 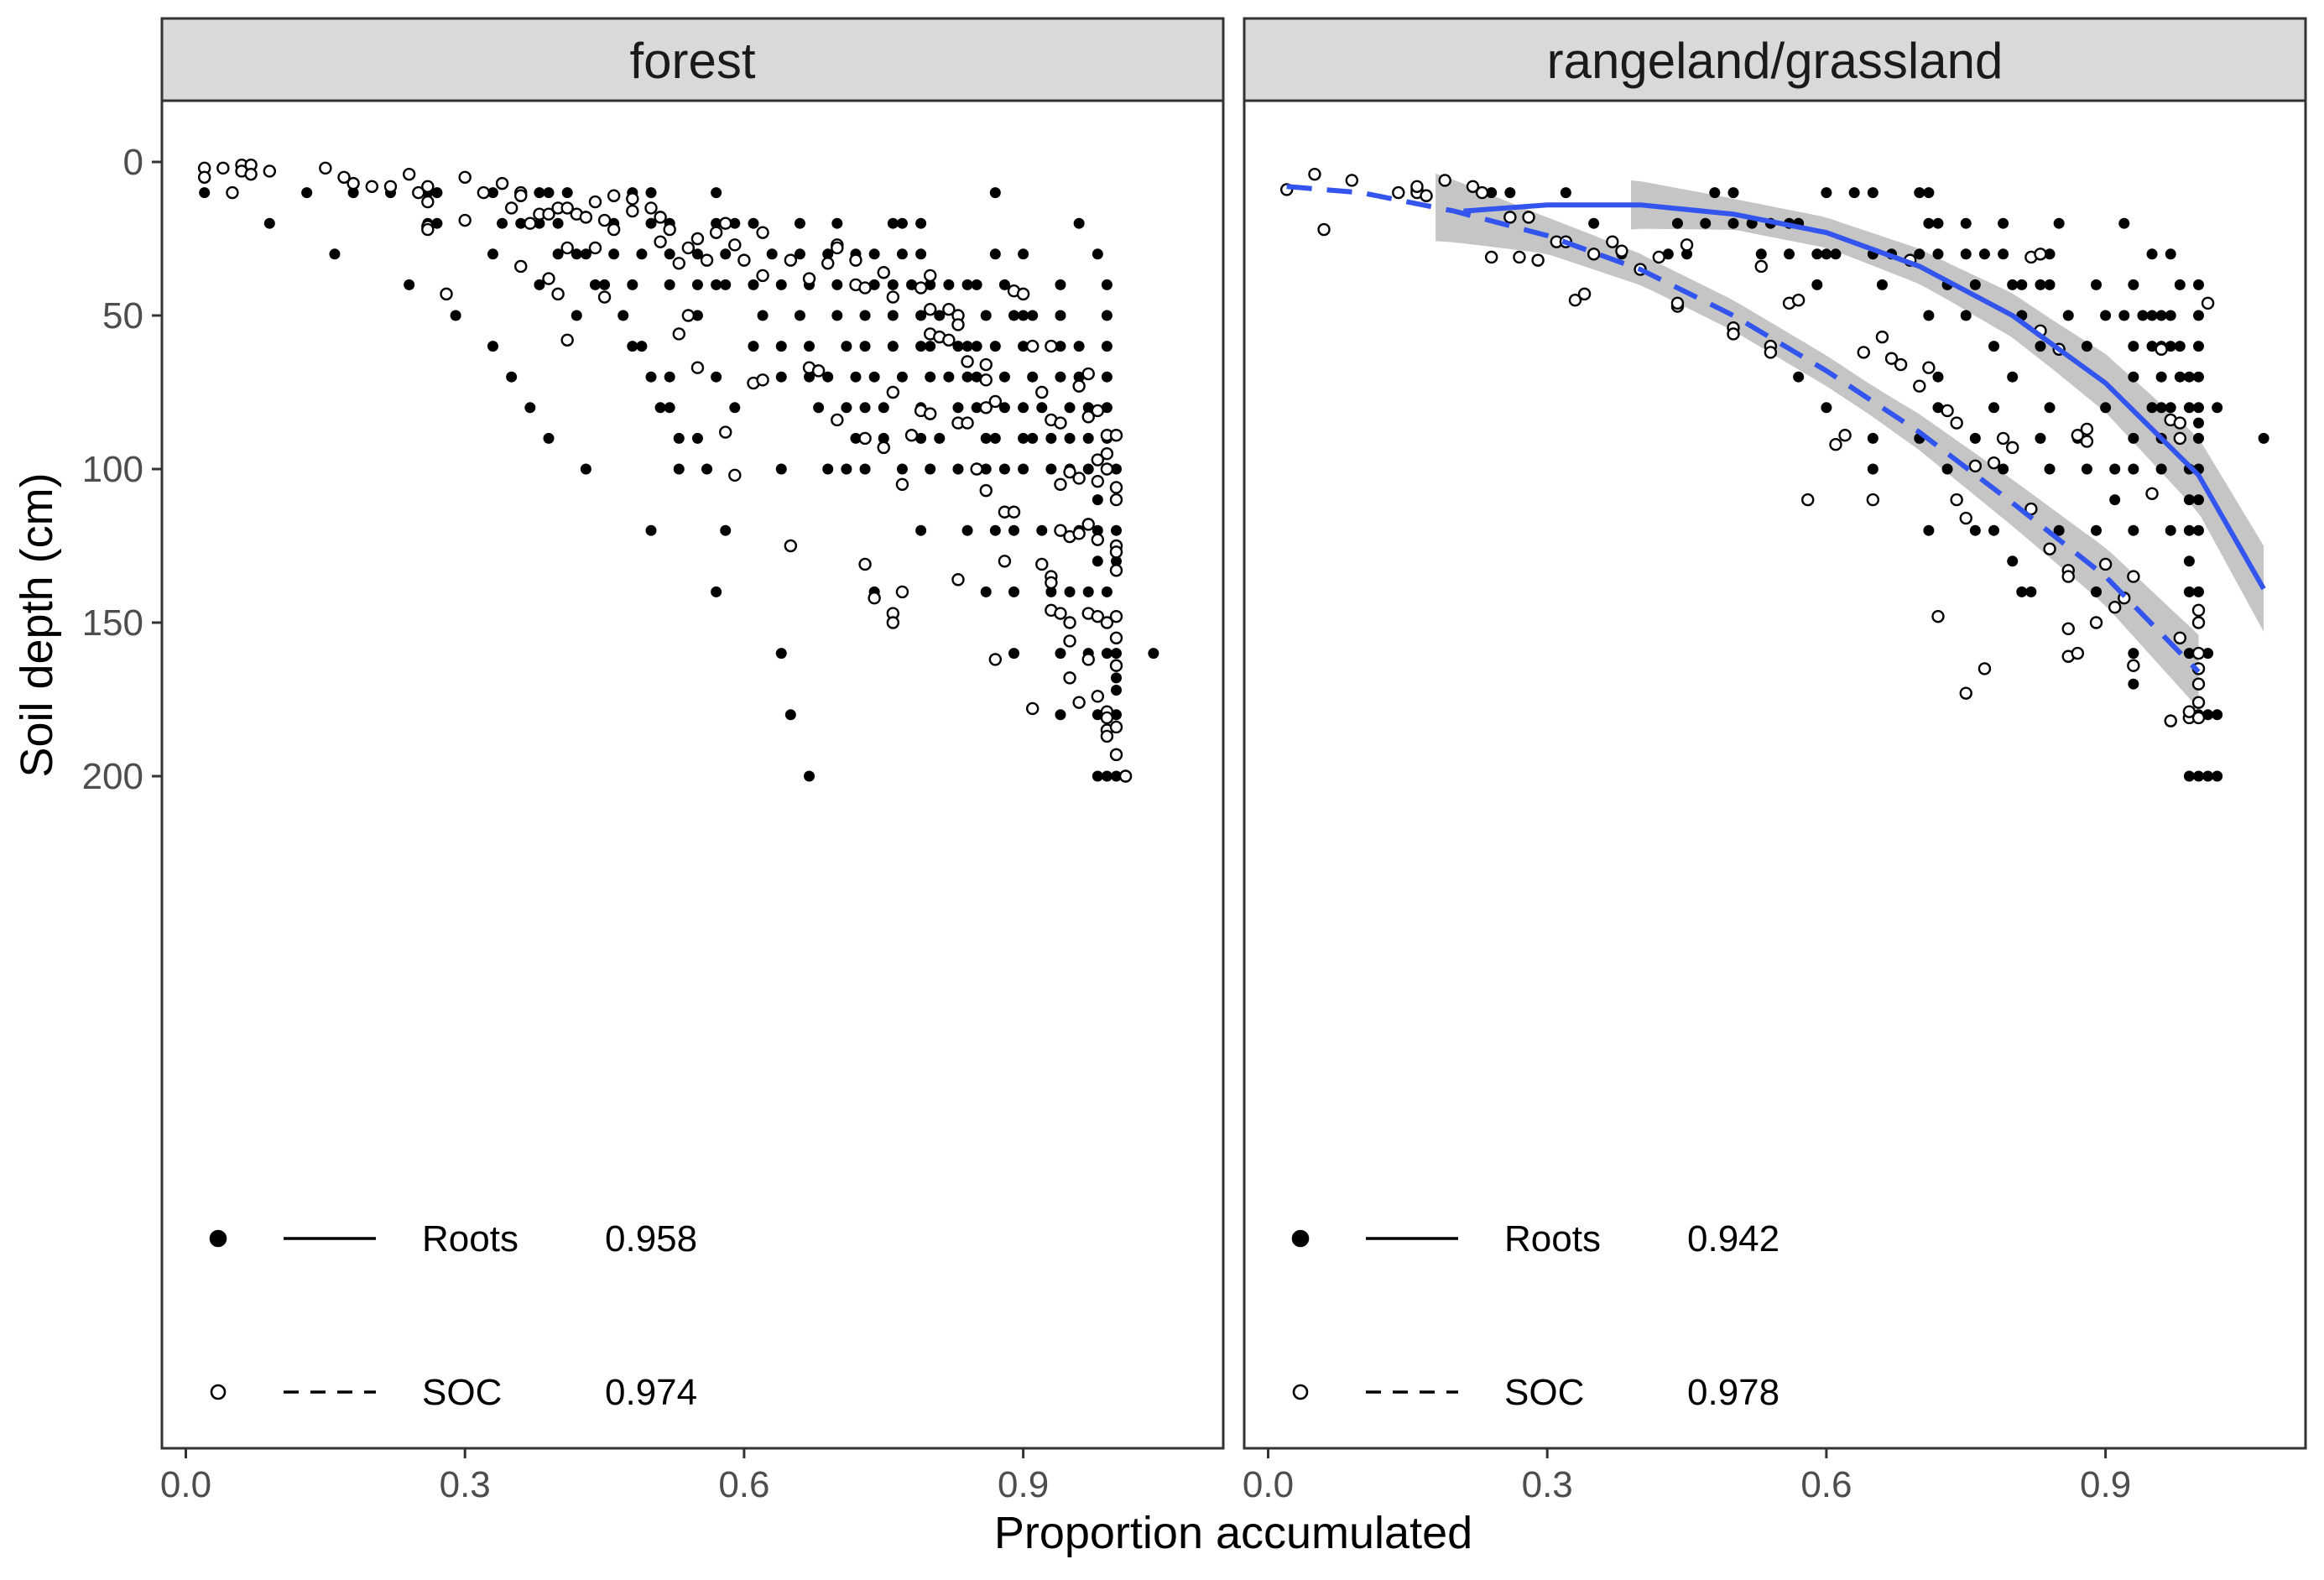 I want to click on x-tick-label: 0.9, so click(x=1023, y=1484).